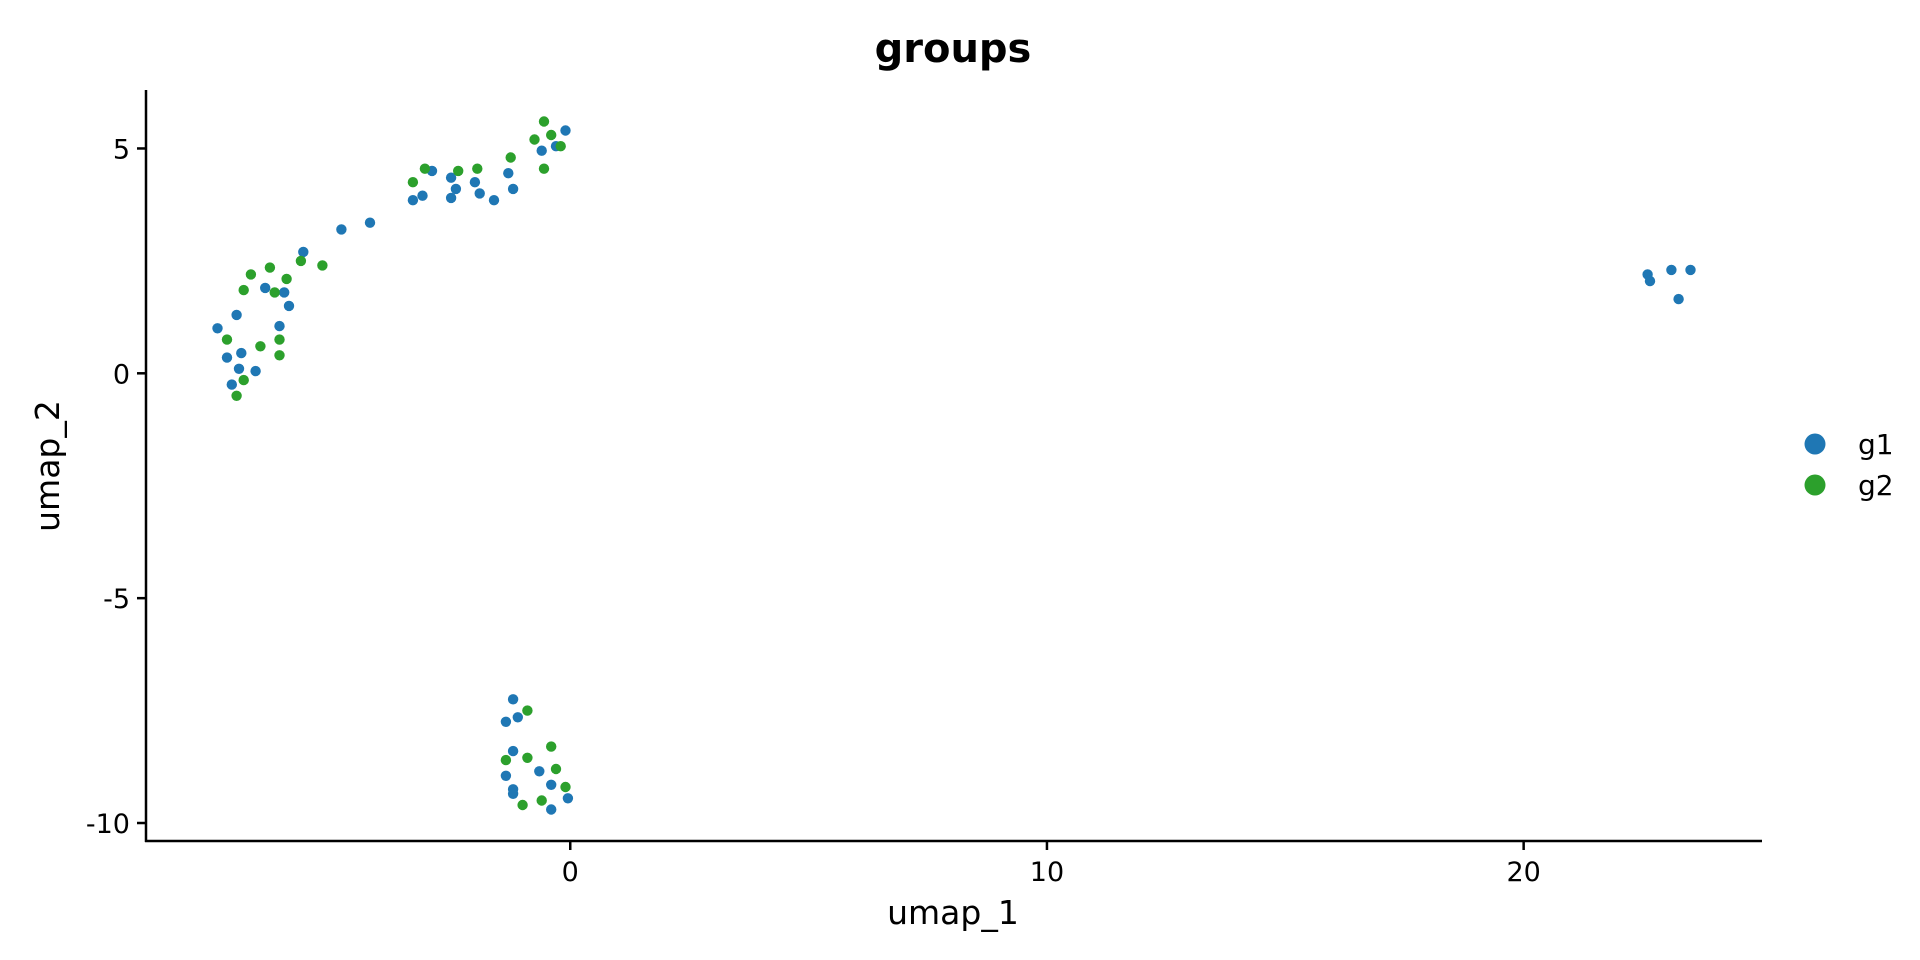 This screenshot has height=960, width=1920. What do you see at coordinates (108, 824) in the screenshot?
I see `y-tick-label-3: -10` at bounding box center [108, 824].